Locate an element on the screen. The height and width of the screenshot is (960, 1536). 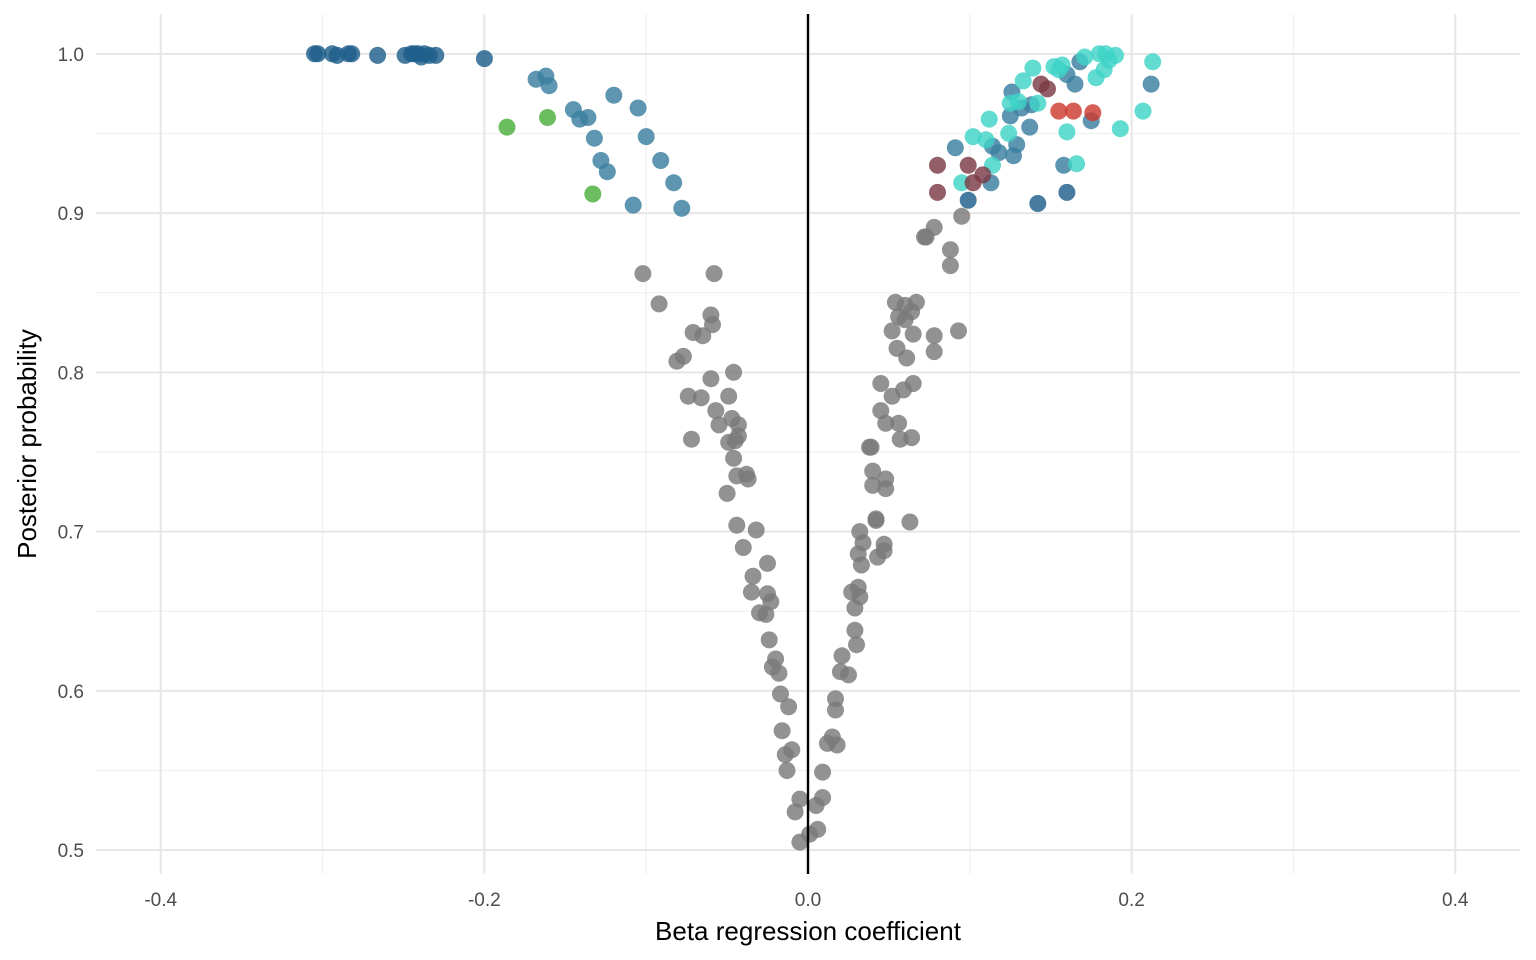
x-tick-label: 0.4 is located at coordinates (1455, 900).